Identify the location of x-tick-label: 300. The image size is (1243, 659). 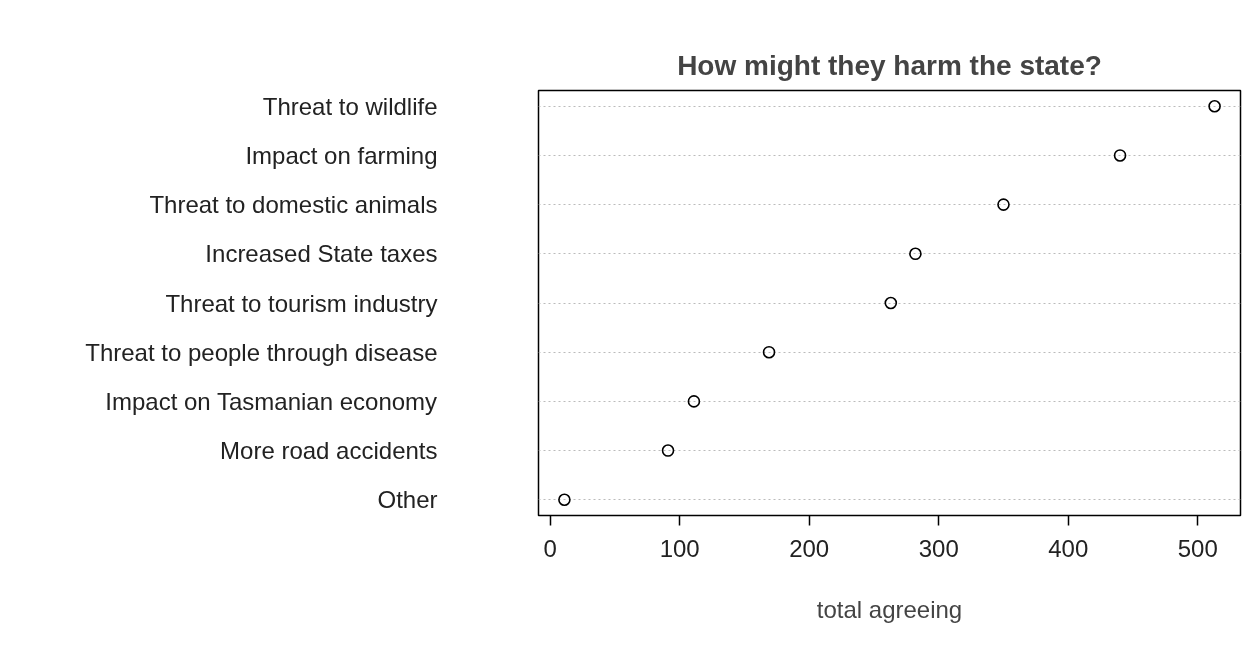
(938, 548).